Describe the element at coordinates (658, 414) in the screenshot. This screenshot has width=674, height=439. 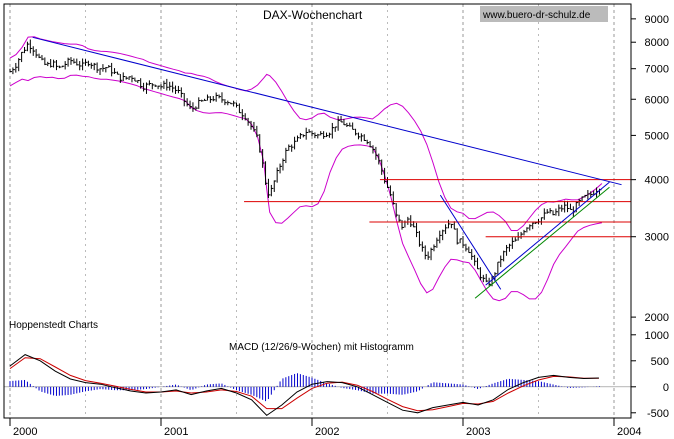
I see `macd-y-tick-label: -500` at that location.